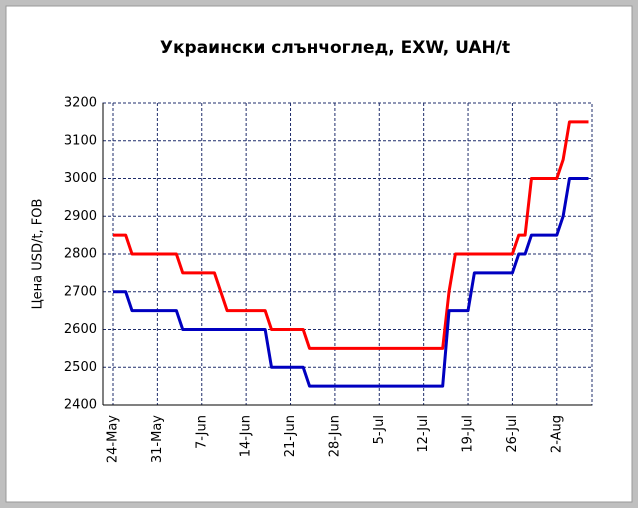  What do you see at coordinates (334, 436) in the screenshot?
I see `x-tick-label: 28-Jun` at bounding box center [334, 436].